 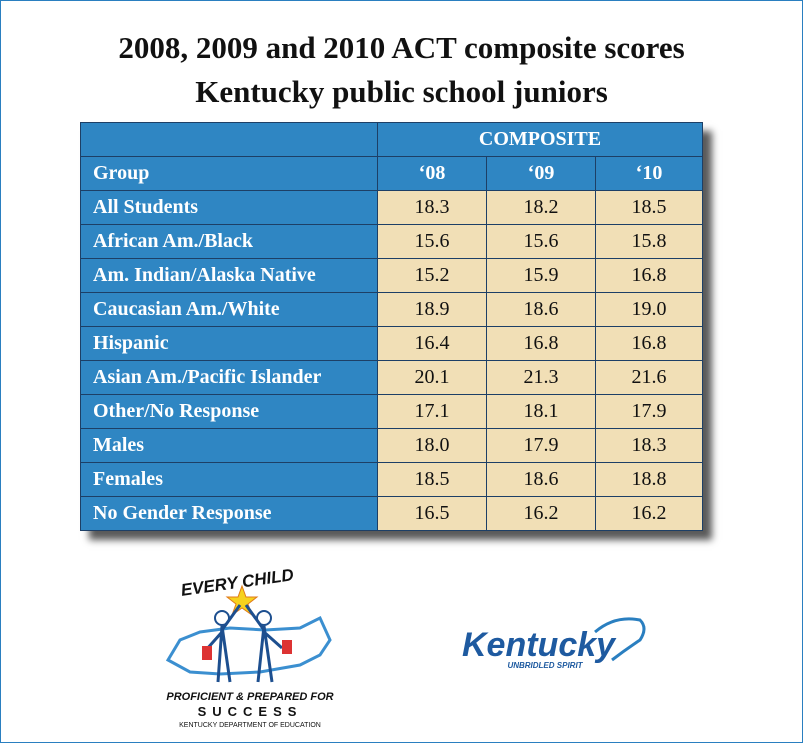 I want to click on data-row: No Gender Response 16.5 16.2 16.2, so click(x=391, y=513).